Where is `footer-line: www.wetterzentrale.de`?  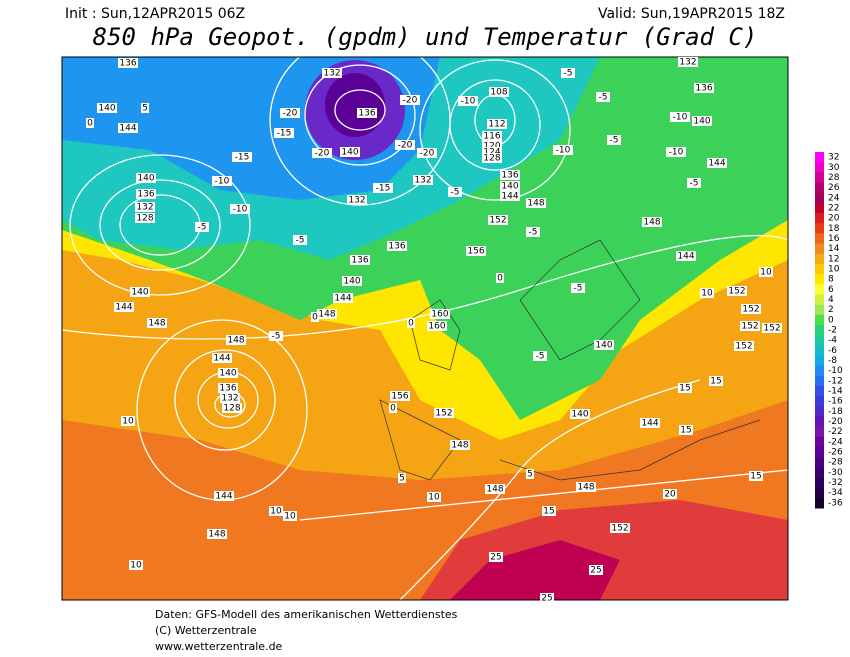
footer-line: www.wetterzentrale.de is located at coordinates (219, 646).